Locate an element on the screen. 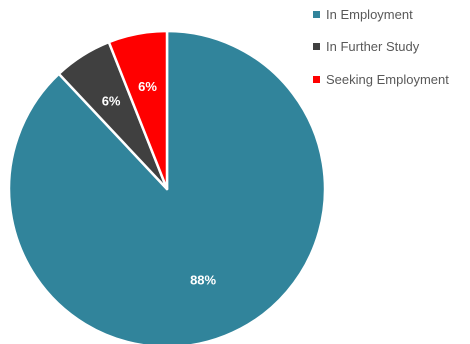  legend-label-in-further-study: In Further Study is located at coordinates (373, 46).